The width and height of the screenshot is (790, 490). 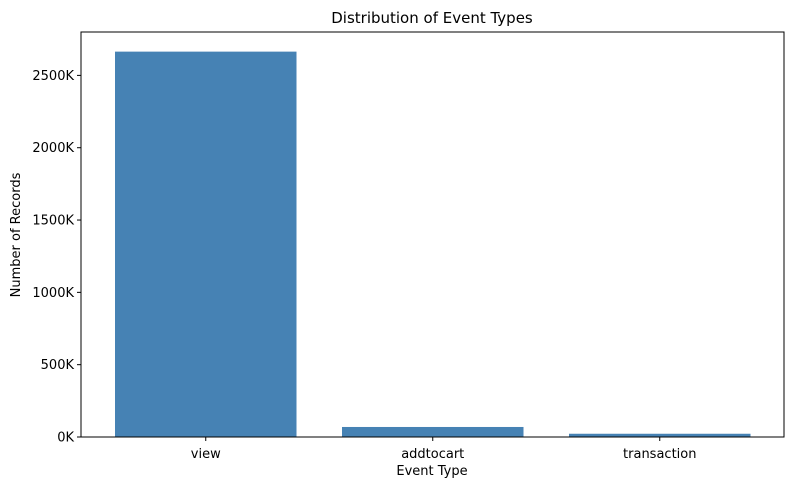 I want to click on chart-title: Distribution of Event Types, so click(x=432, y=18).